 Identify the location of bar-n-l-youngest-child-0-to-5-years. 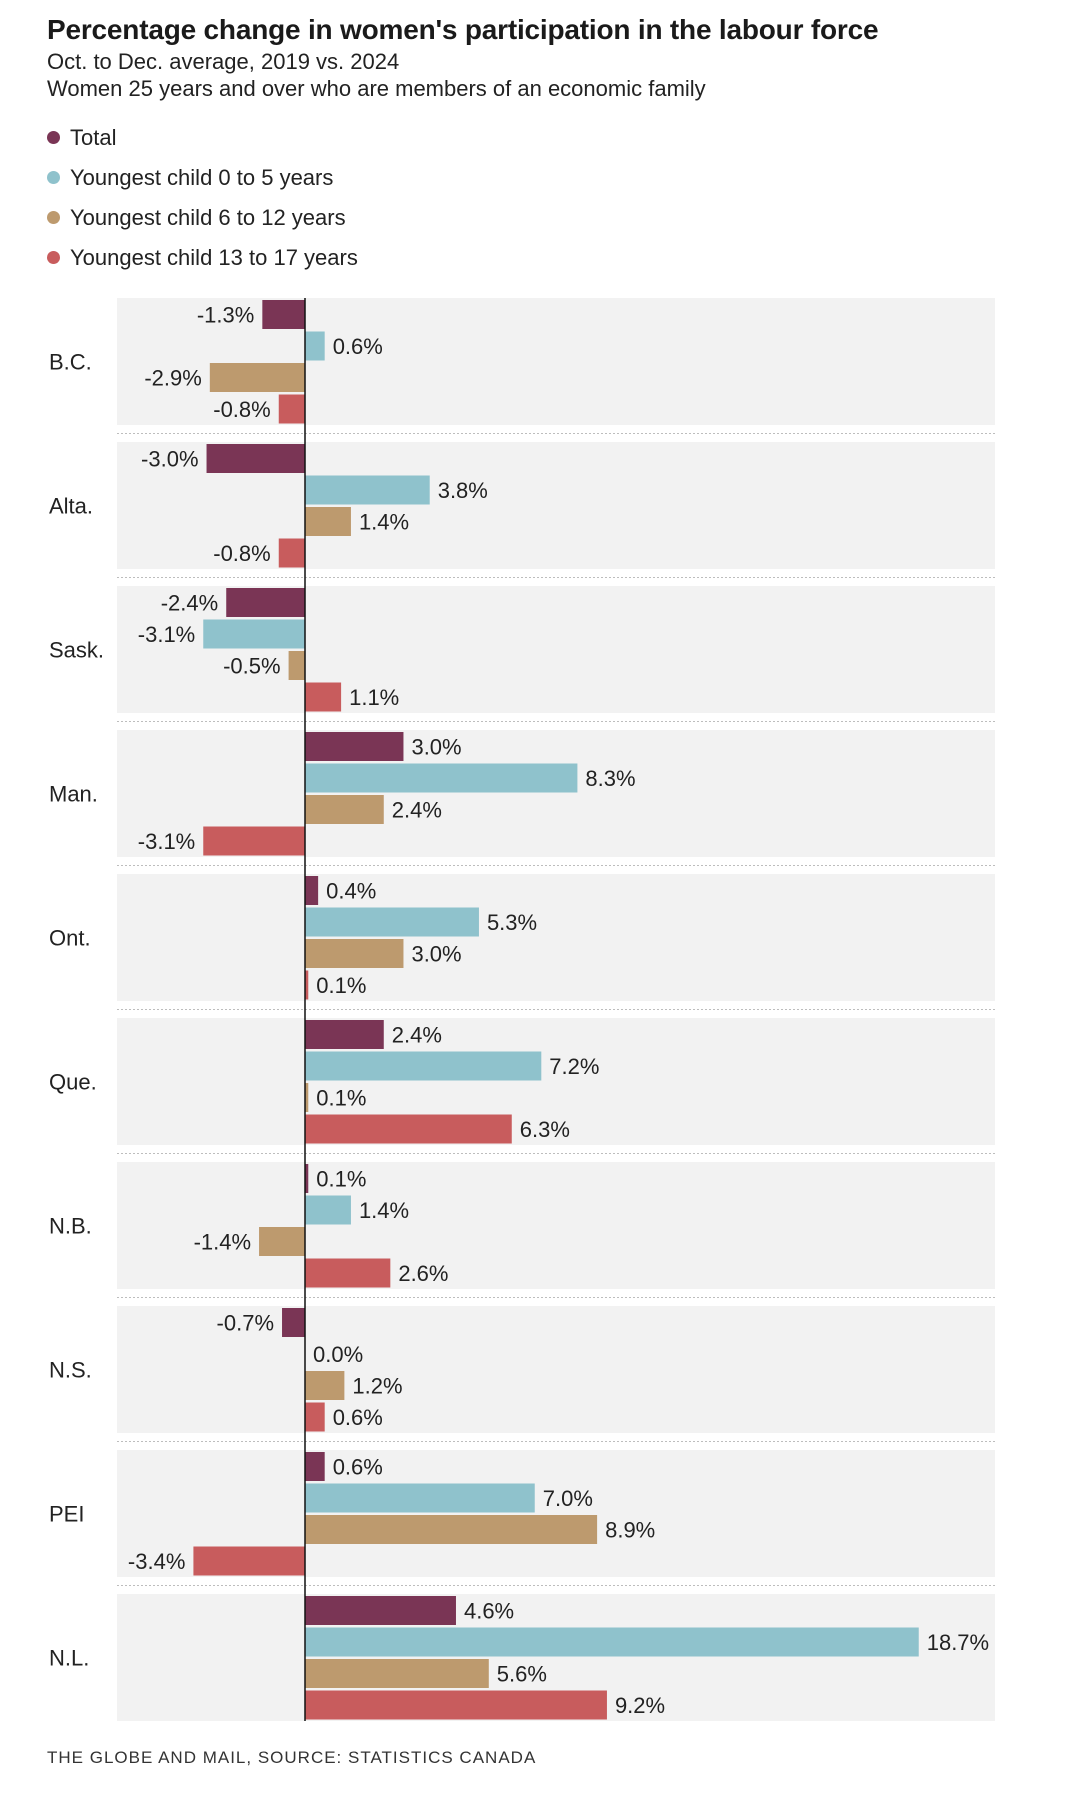
(612, 1642).